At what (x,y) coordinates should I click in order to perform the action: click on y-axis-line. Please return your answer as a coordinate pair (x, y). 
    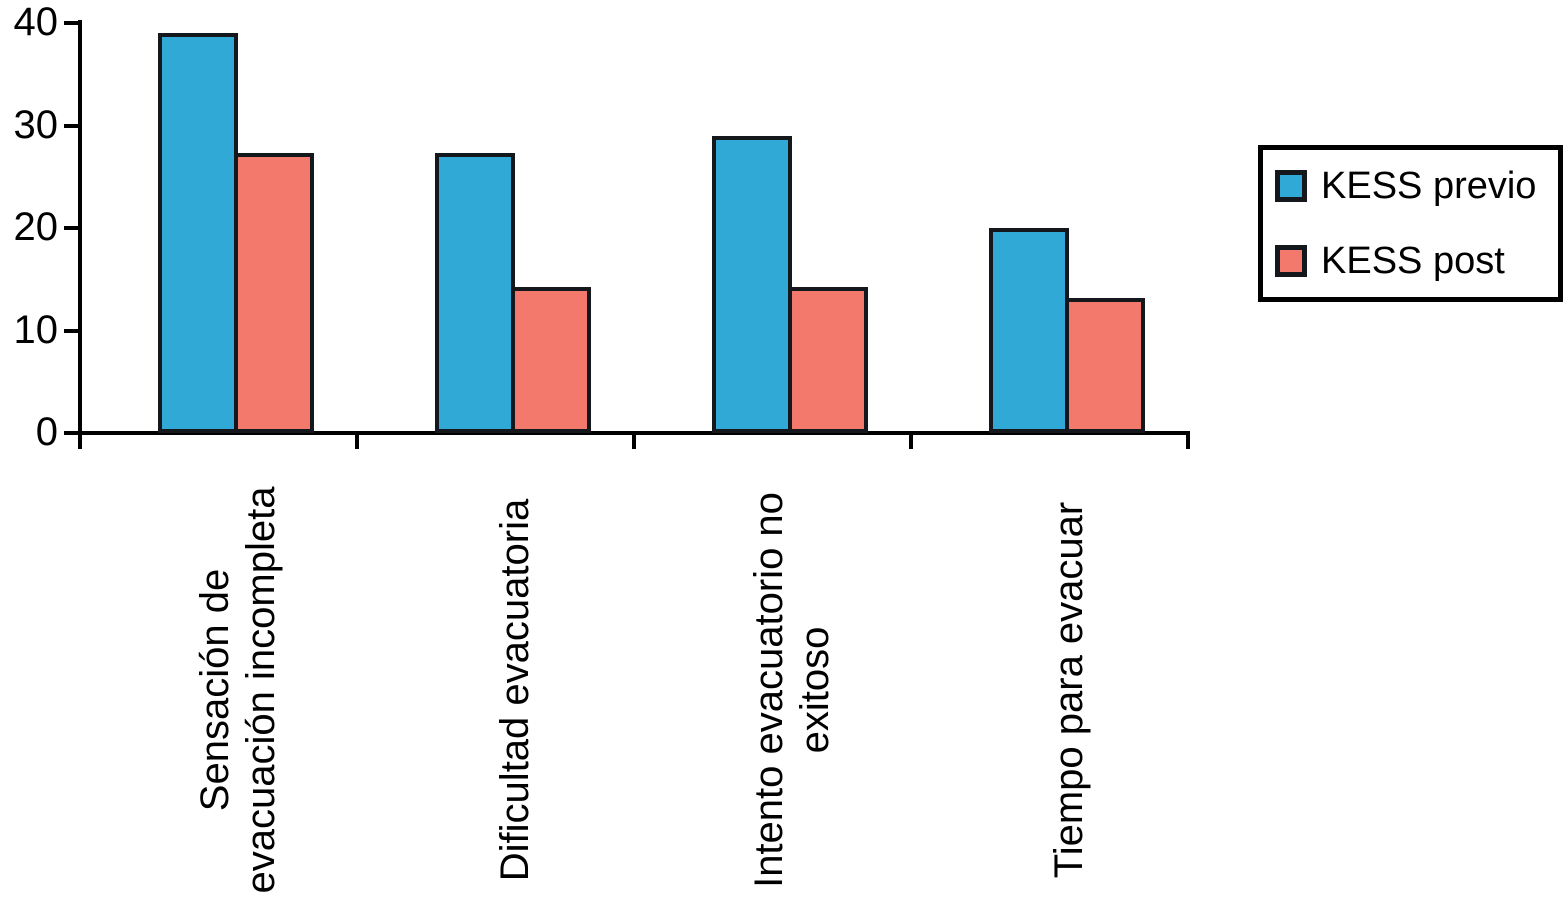
    Looking at the image, I should click on (80, 227).